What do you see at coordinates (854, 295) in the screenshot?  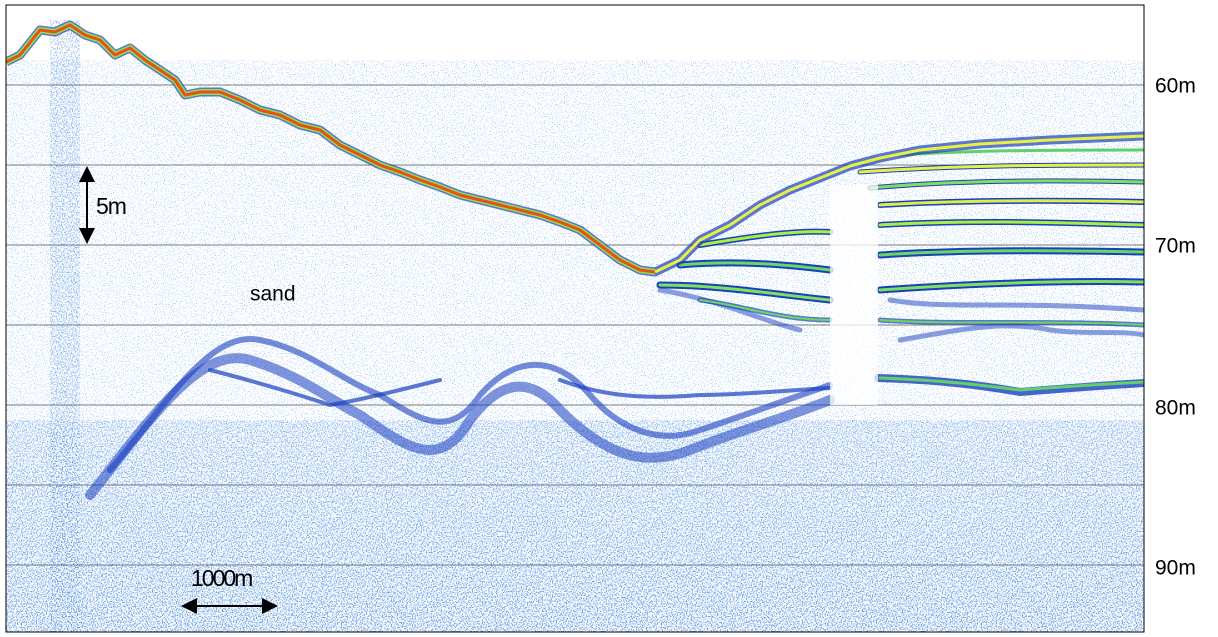 I see `data-gap` at bounding box center [854, 295].